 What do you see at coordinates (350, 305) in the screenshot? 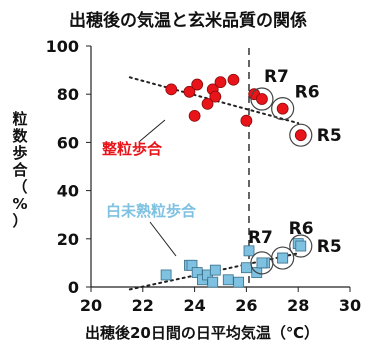
I see `x-tick-label: 30` at bounding box center [350, 305].